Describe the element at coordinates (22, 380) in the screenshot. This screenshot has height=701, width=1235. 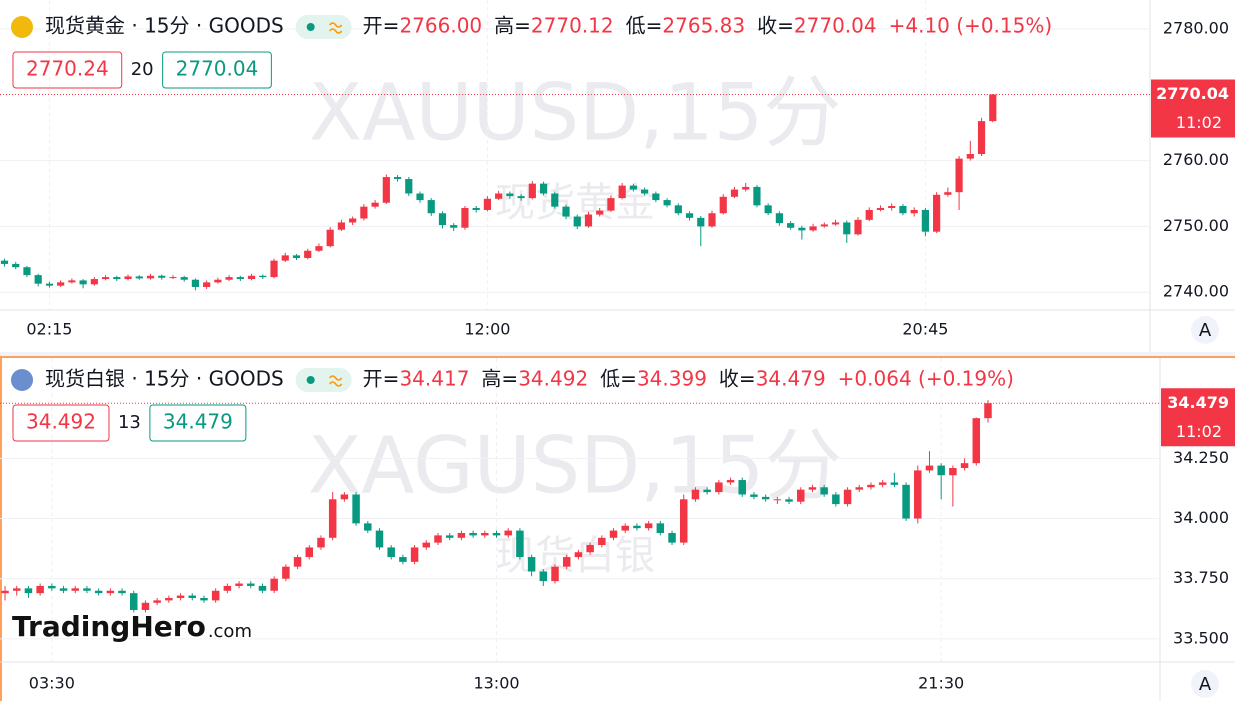
I see `symbol-icon` at that location.